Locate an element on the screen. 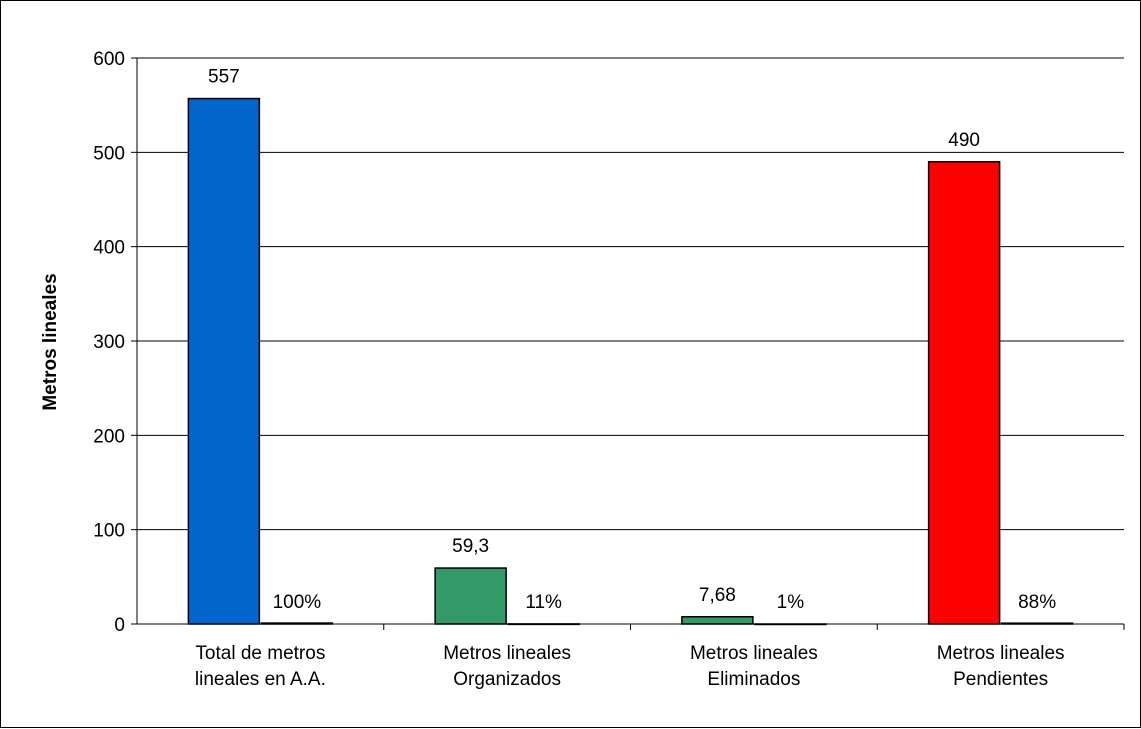  category-label: lineales en A.A. is located at coordinates (260, 679).